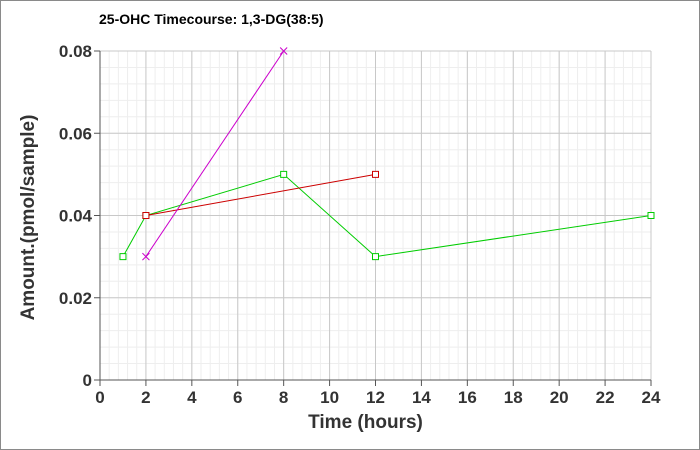 This screenshot has height=450, width=700. What do you see at coordinates (237, 397) in the screenshot?
I see `x-tick-label: 6` at bounding box center [237, 397].